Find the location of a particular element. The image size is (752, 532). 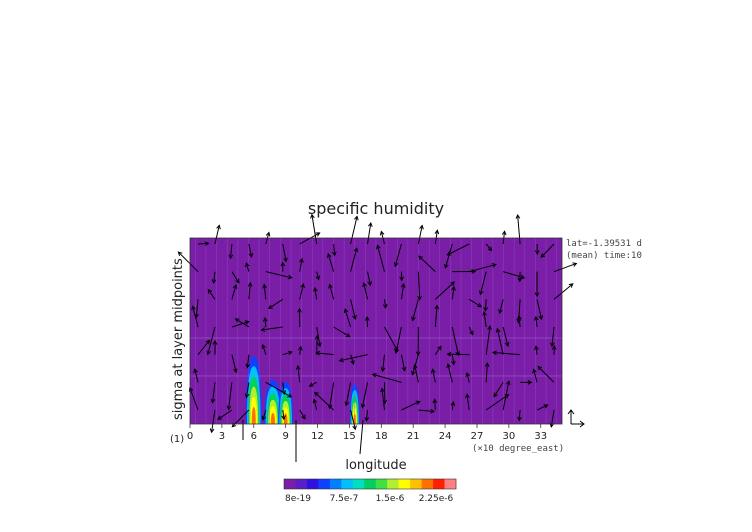

x-tick-label: 30 is located at coordinates (508, 436).